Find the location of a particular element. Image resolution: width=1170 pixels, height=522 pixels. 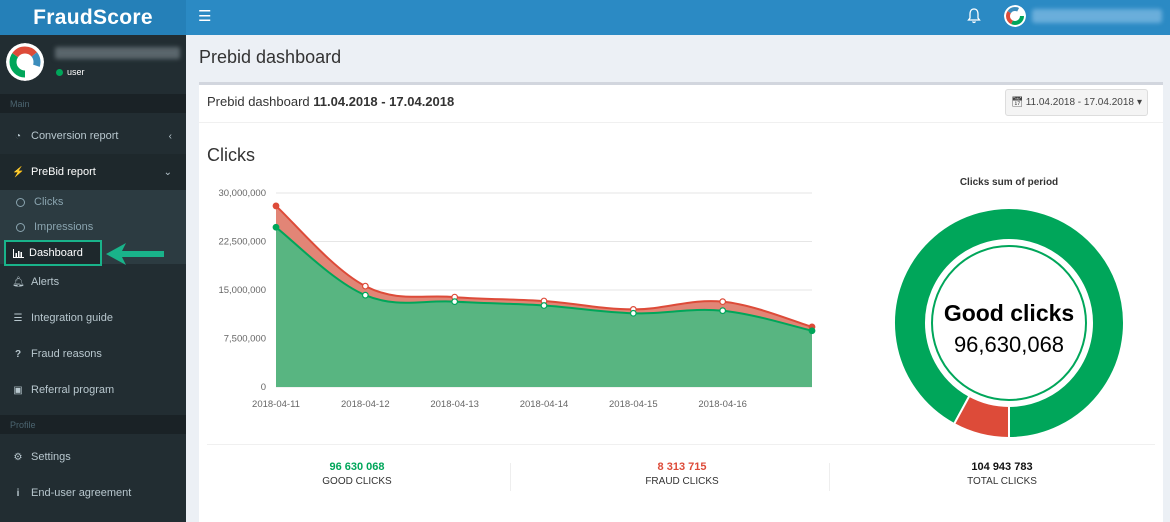

user-avatar is located at coordinates (1015, 16).